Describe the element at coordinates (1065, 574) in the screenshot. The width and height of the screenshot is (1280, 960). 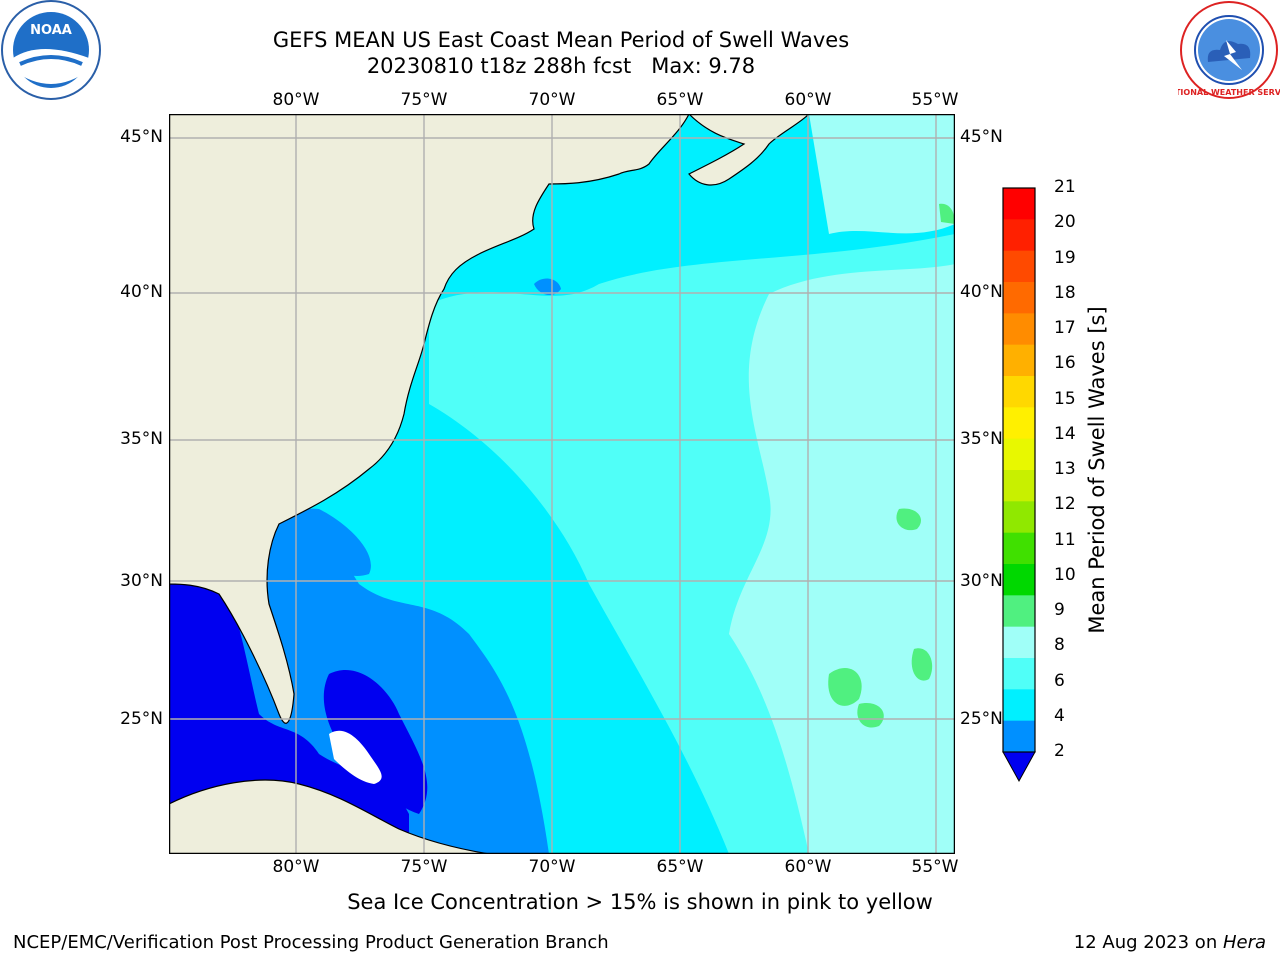
I see `colorbar-tick-label: 10` at that location.